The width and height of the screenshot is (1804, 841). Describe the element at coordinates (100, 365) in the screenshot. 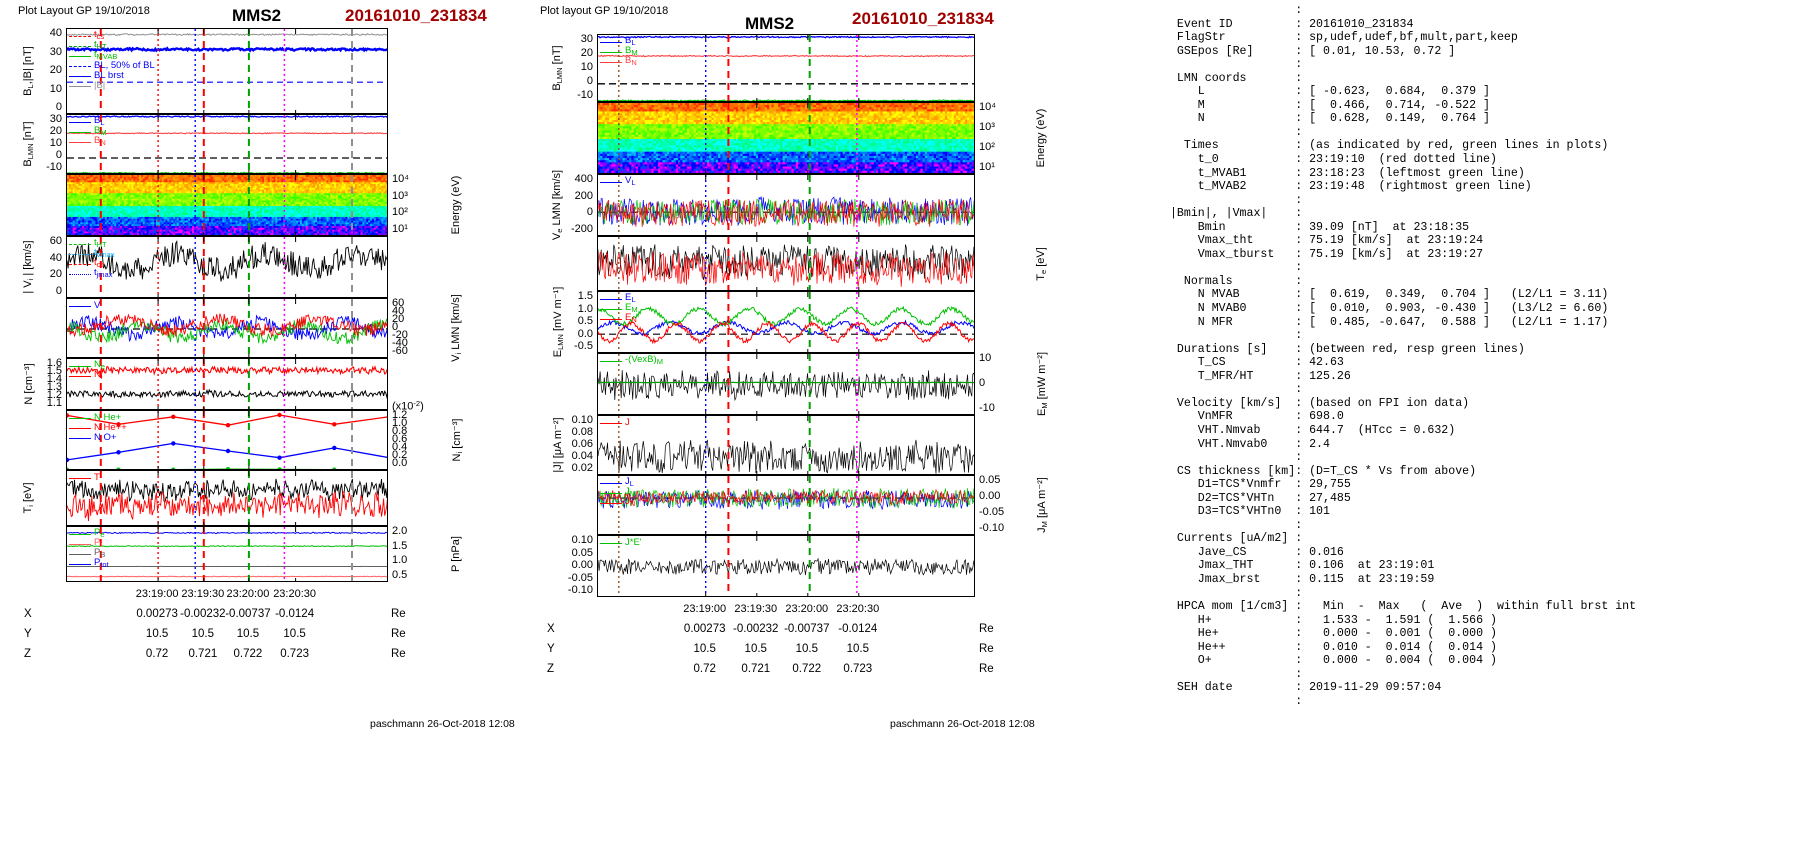

I see `legend-label: Ne` at that location.